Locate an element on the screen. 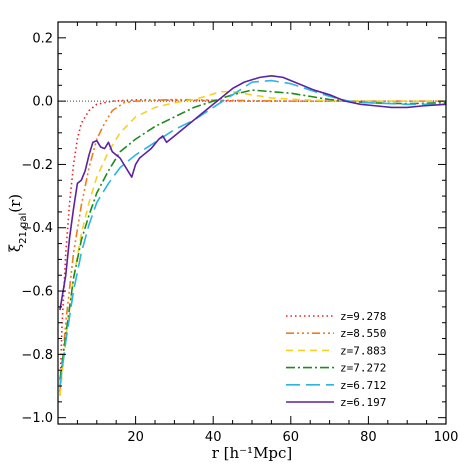  y-axis-label: ξ21,gal(r) is located at coordinates (17, 223).